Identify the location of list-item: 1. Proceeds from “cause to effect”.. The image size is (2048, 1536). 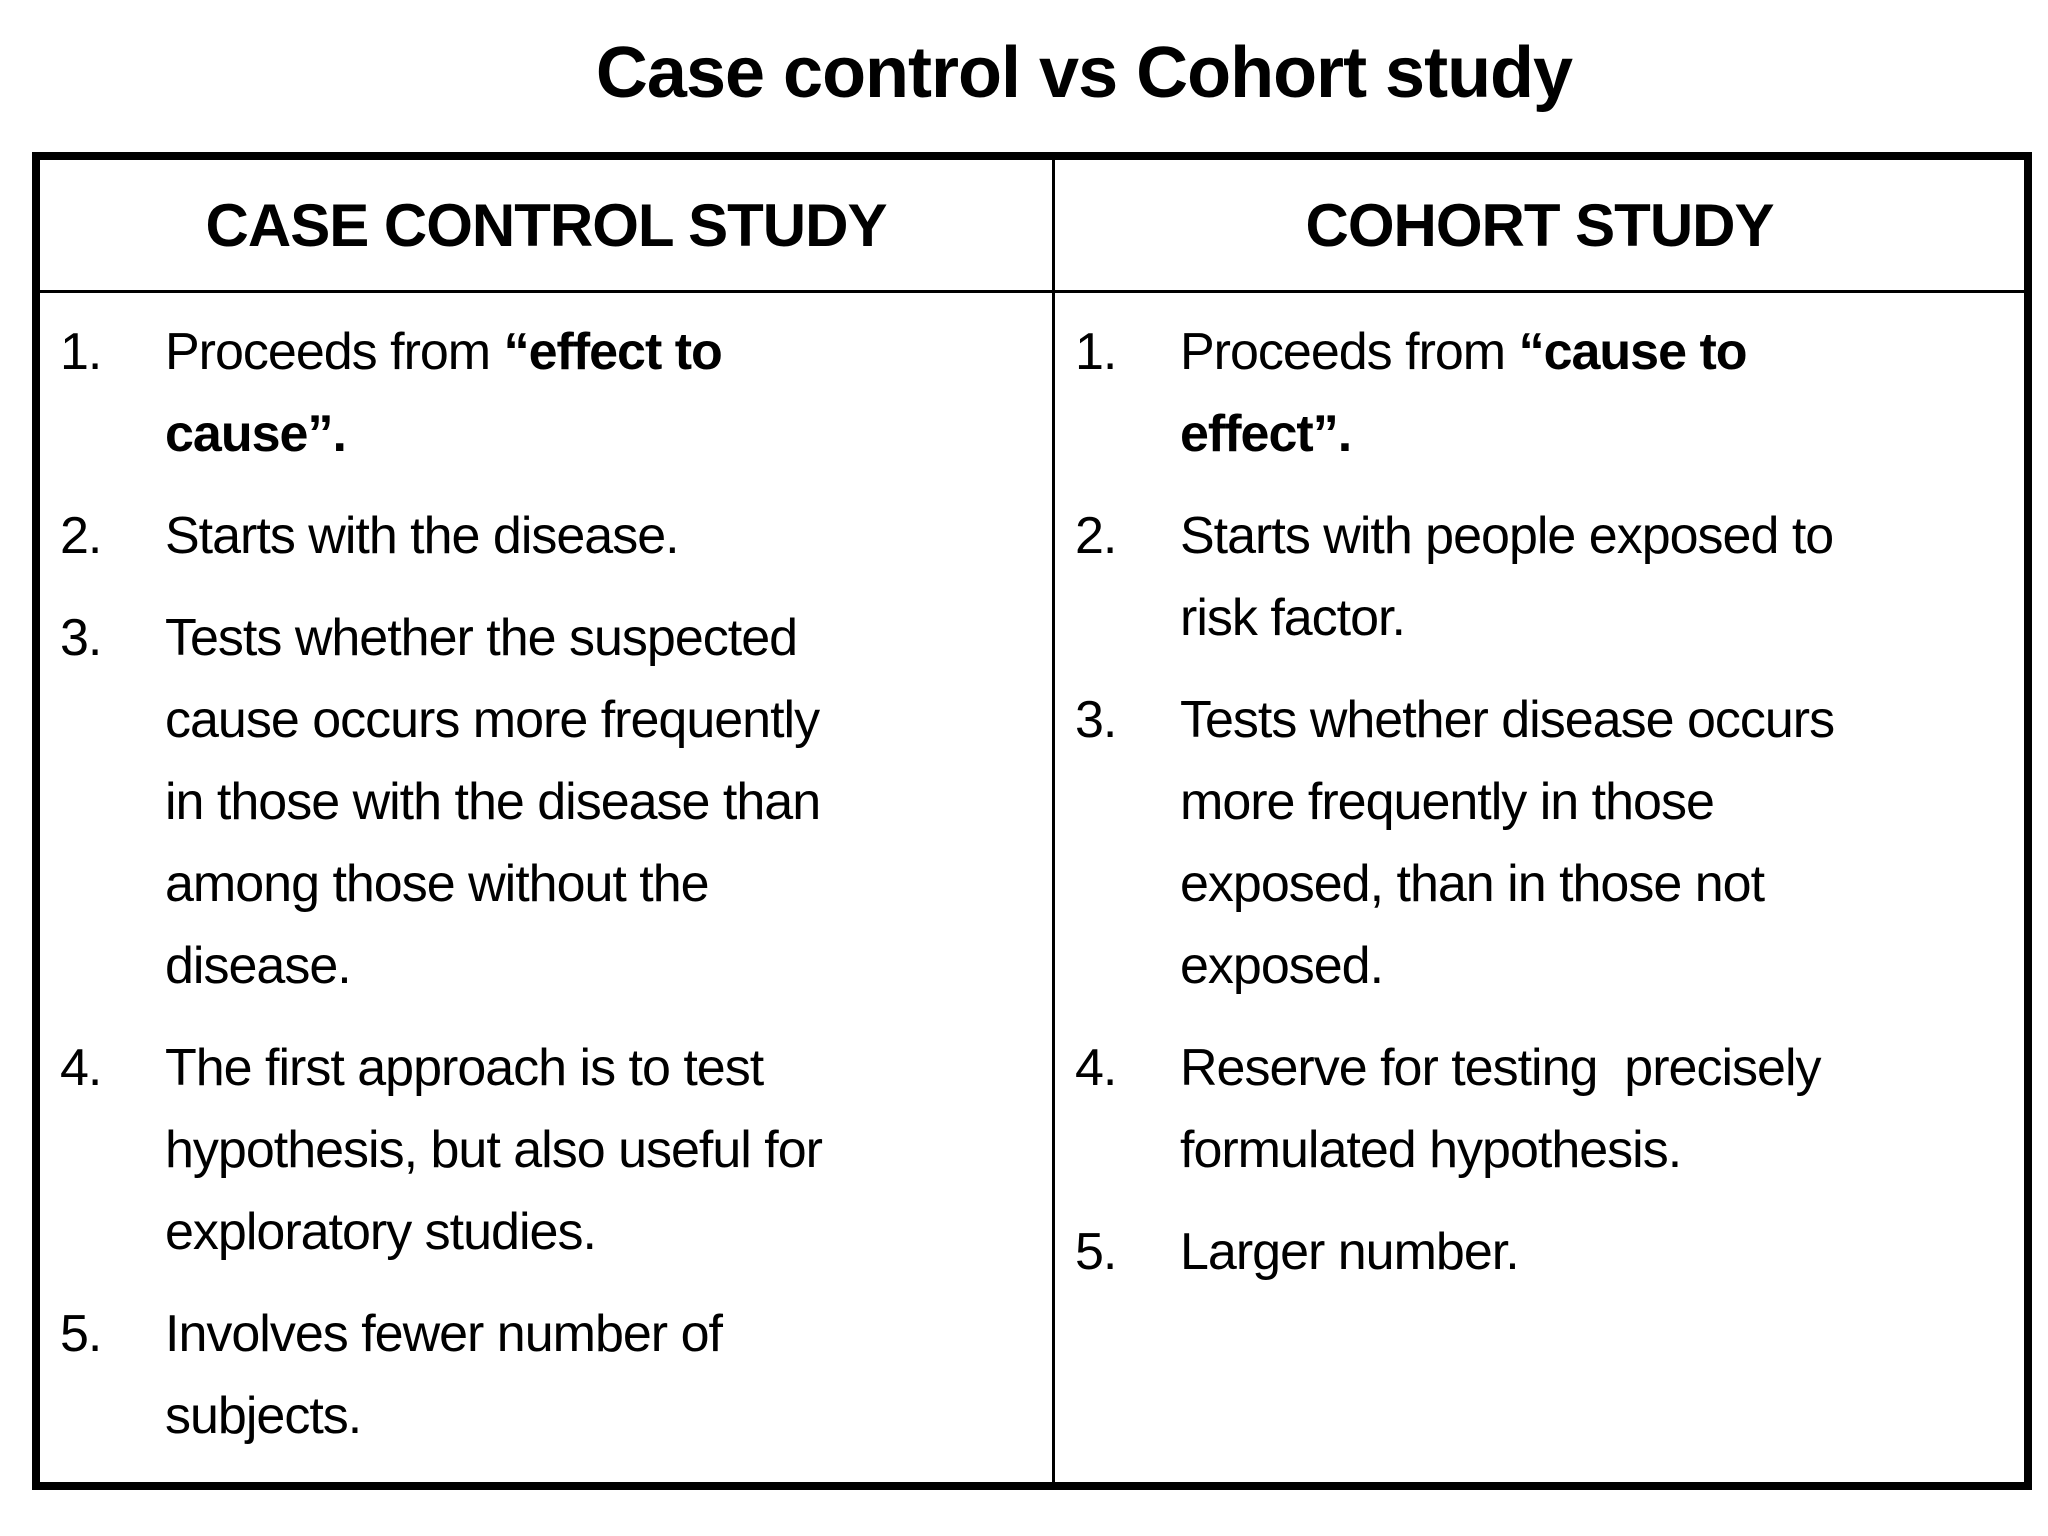
(1545, 393).